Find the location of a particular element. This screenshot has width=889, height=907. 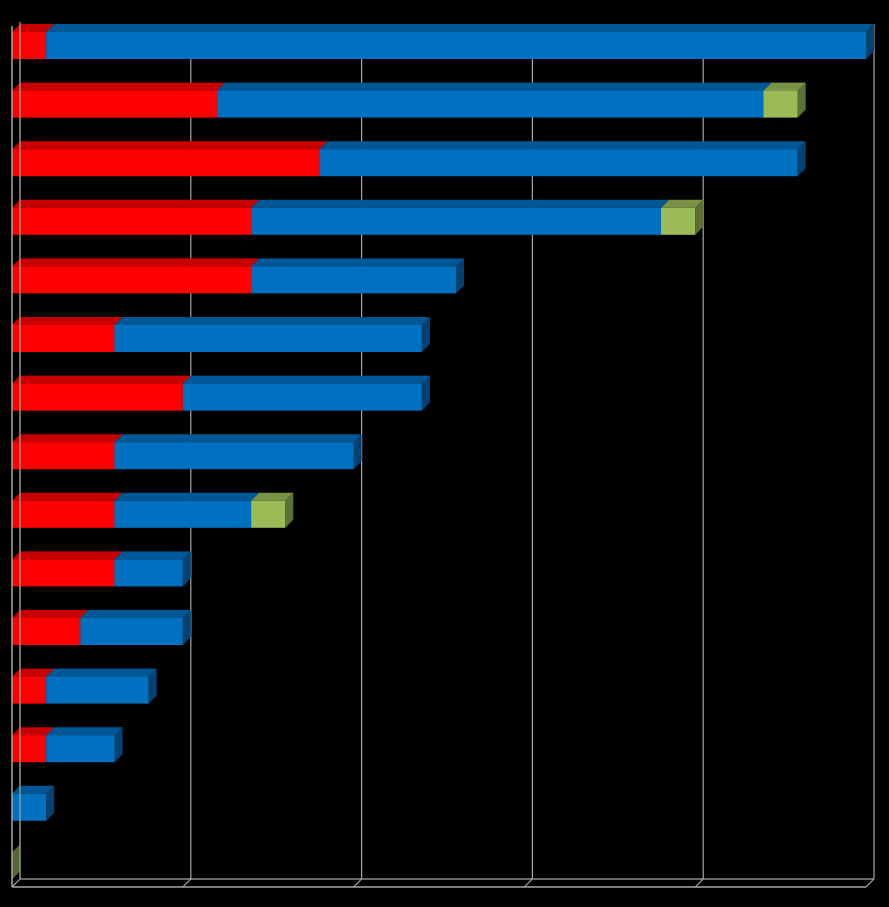

bar-r5-s2 is located at coordinates (354, 280).